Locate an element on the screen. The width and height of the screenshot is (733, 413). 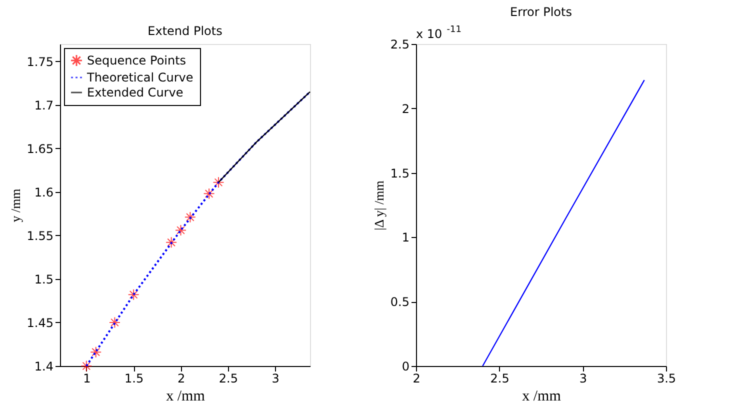
y-tick-label: 1.7 is located at coordinates (44, 105).